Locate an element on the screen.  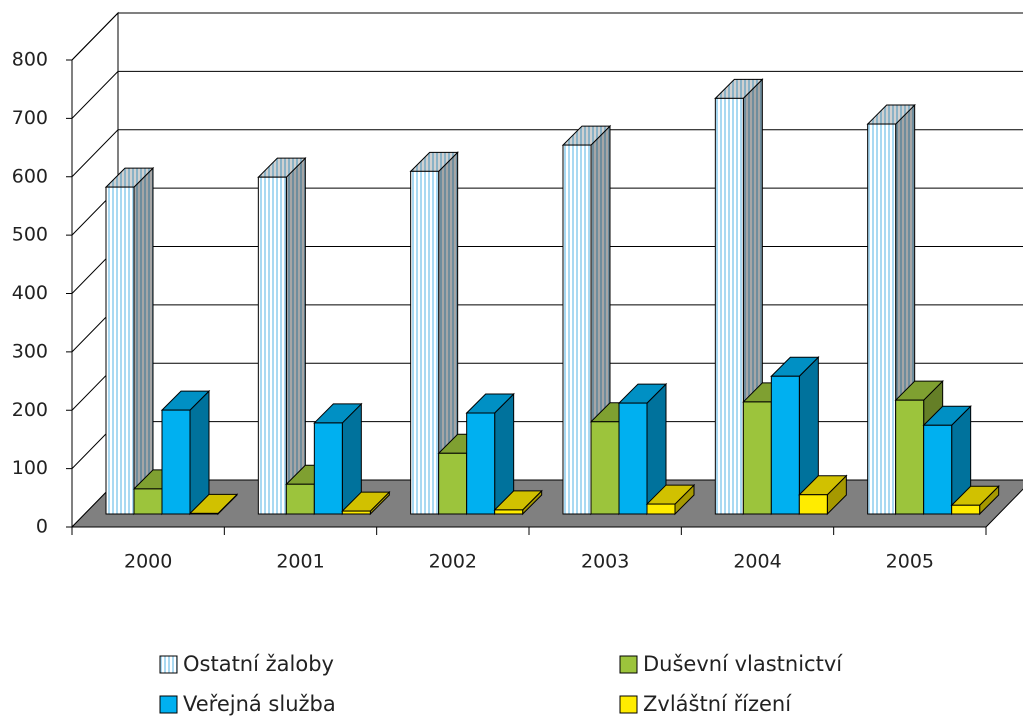
y-tick-label: 0 is located at coordinates (42, 527).